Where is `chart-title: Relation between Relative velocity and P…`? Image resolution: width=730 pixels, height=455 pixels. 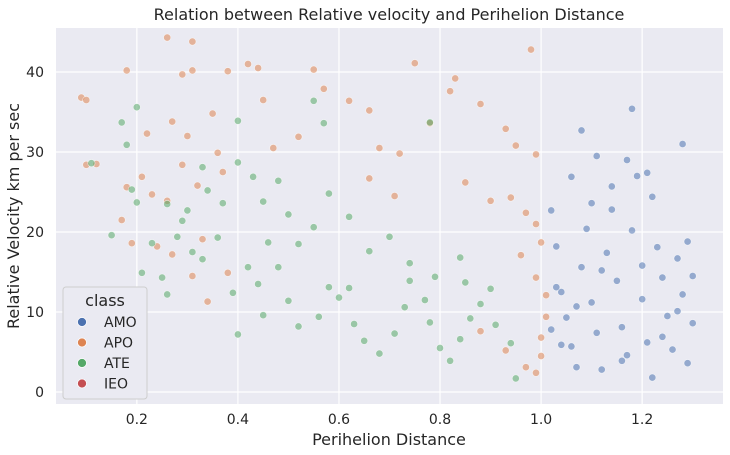 chart-title: Relation between Relative velocity and P… is located at coordinates (389, 14).